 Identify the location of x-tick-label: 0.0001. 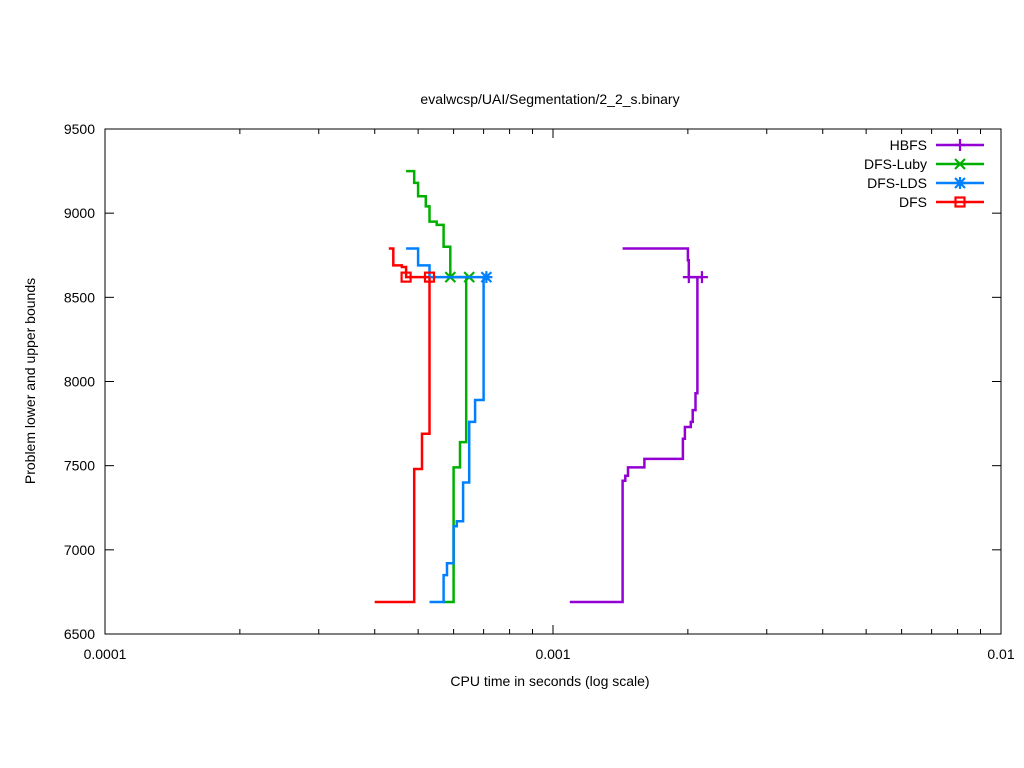
(105, 654).